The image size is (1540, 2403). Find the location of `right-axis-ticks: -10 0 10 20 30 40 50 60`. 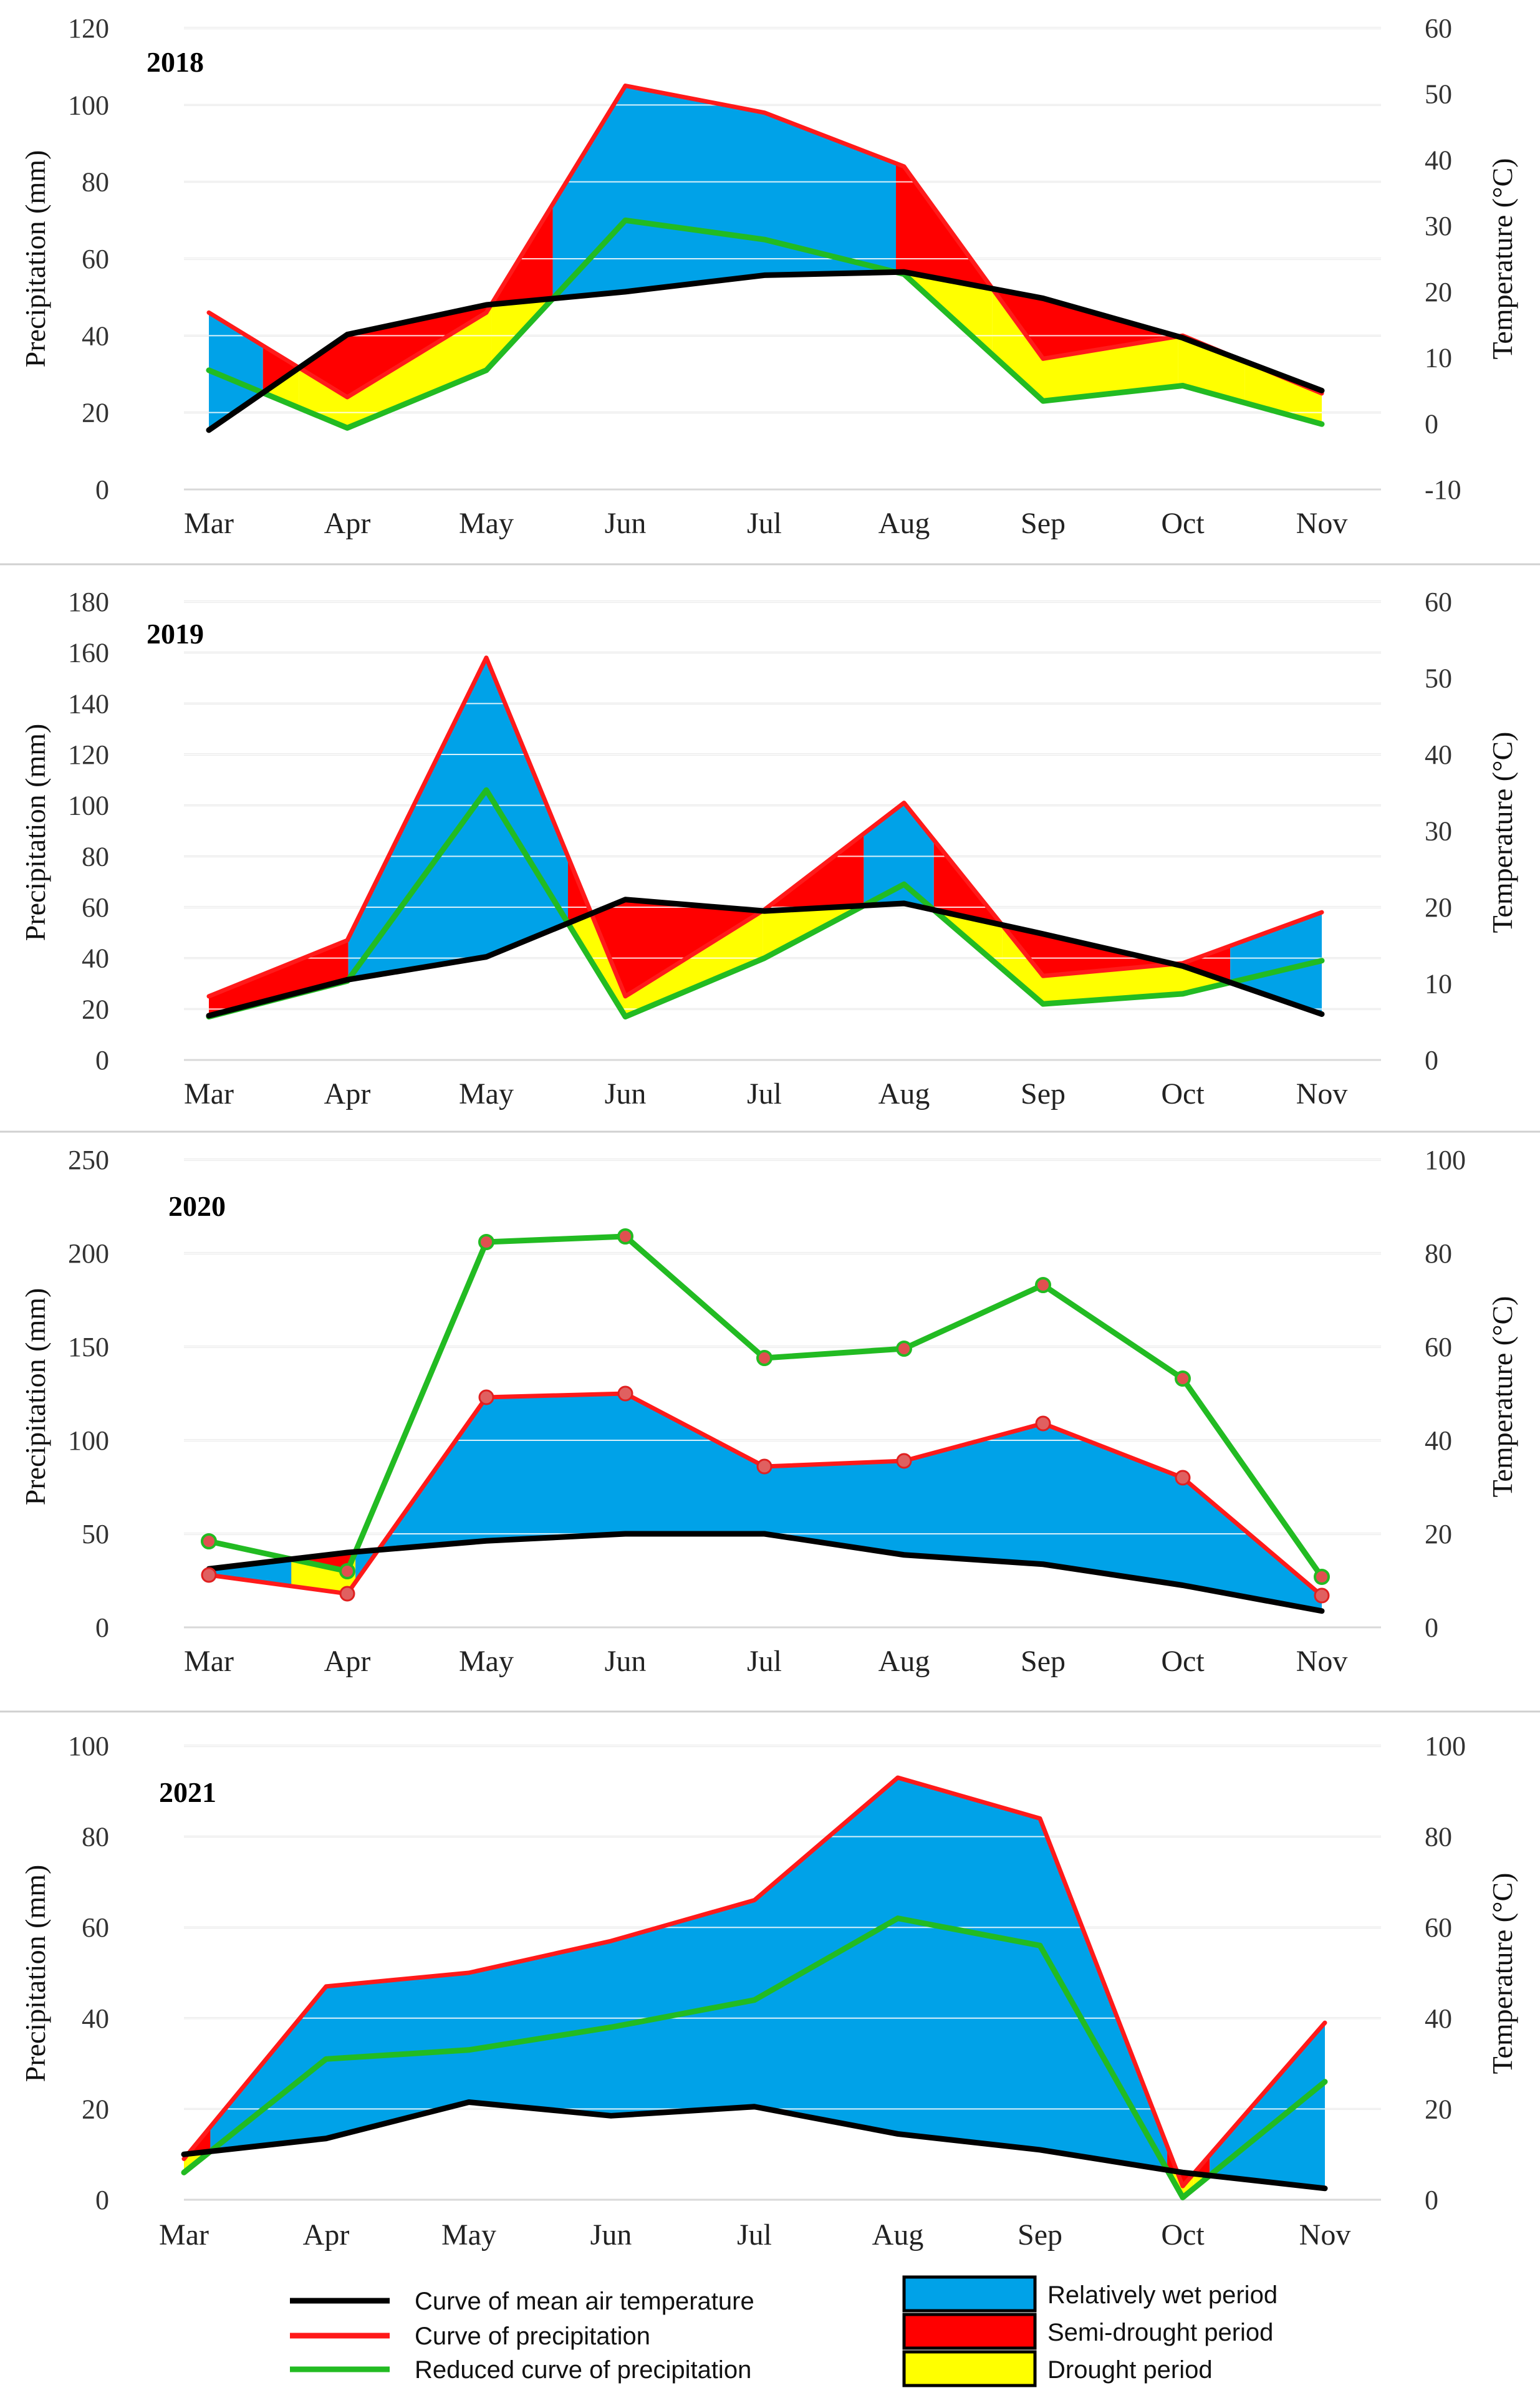

right-axis-ticks: -10 0 10 20 30 40 50 60 is located at coordinates (1443, 259).